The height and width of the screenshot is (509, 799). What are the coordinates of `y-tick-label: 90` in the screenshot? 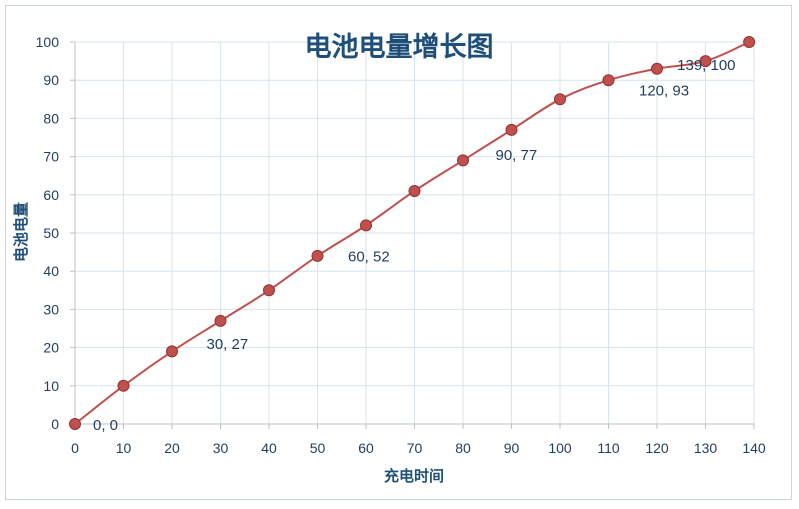 It's located at (51, 80).